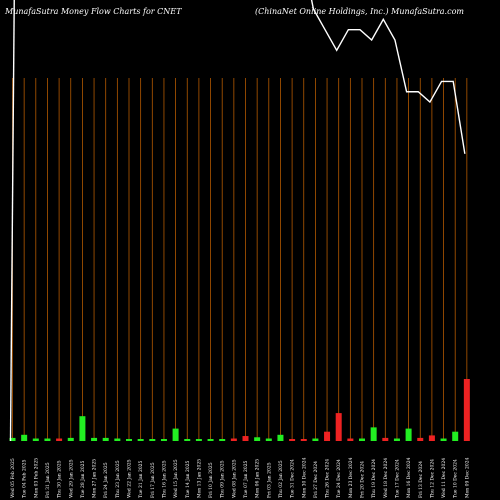 This screenshot has height=500, width=500. Describe the element at coordinates (388, 77) in the screenshot. I see `price-line` at that location.